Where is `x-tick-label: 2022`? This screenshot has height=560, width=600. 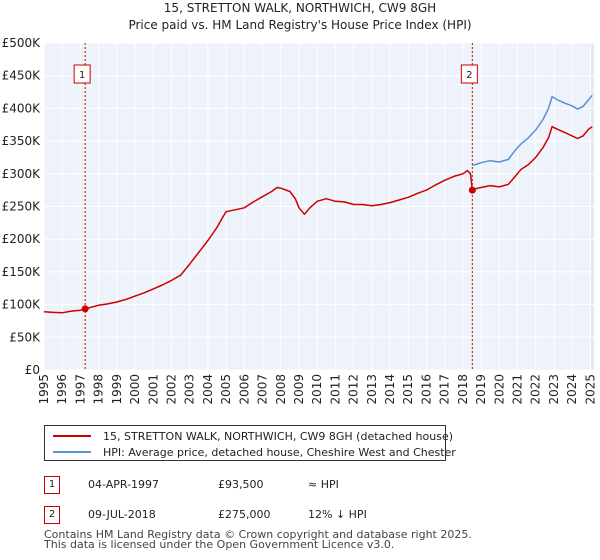 x-tick-label: 2022 is located at coordinates (536, 389).